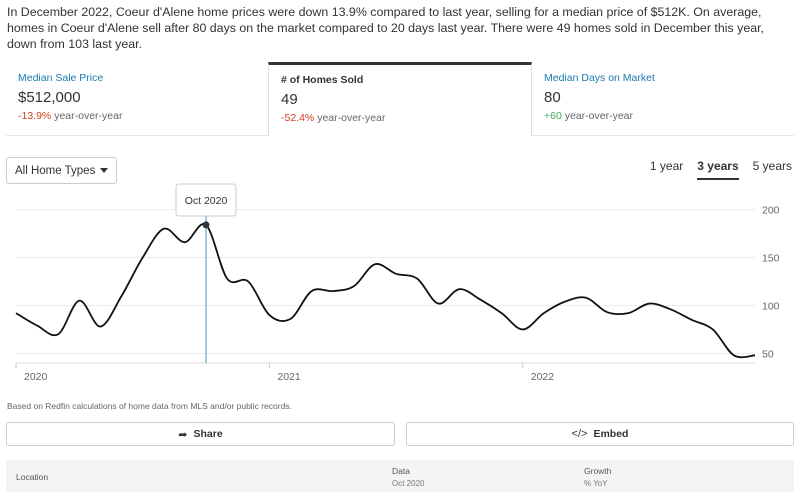  What do you see at coordinates (289, 377) in the screenshot?
I see `x-tick-label: 2021` at bounding box center [289, 377].